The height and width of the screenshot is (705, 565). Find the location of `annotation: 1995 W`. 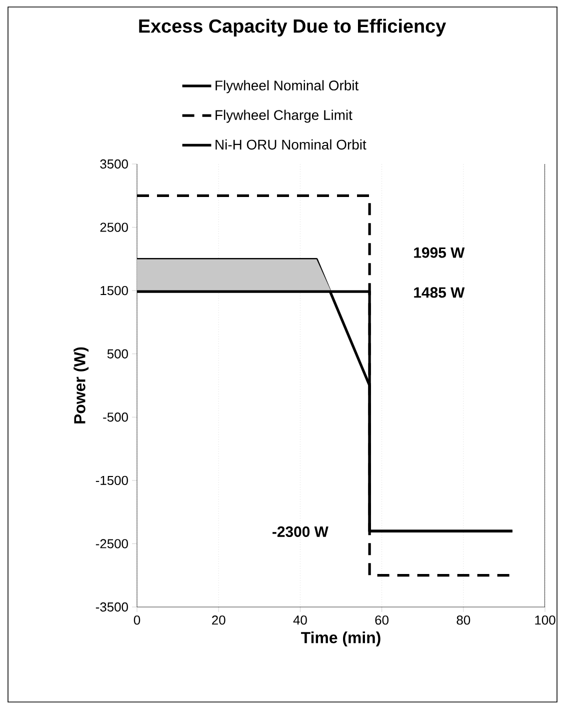

annotation: 1995 W is located at coordinates (439, 252).